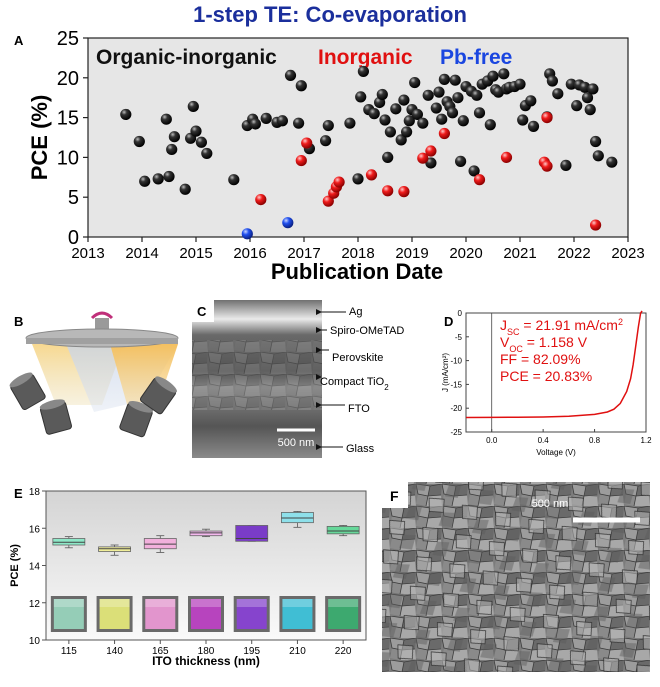 The height and width of the screenshot is (687, 660). I want to click on x-axis-label: ITO thickness (nm), so click(206, 661).